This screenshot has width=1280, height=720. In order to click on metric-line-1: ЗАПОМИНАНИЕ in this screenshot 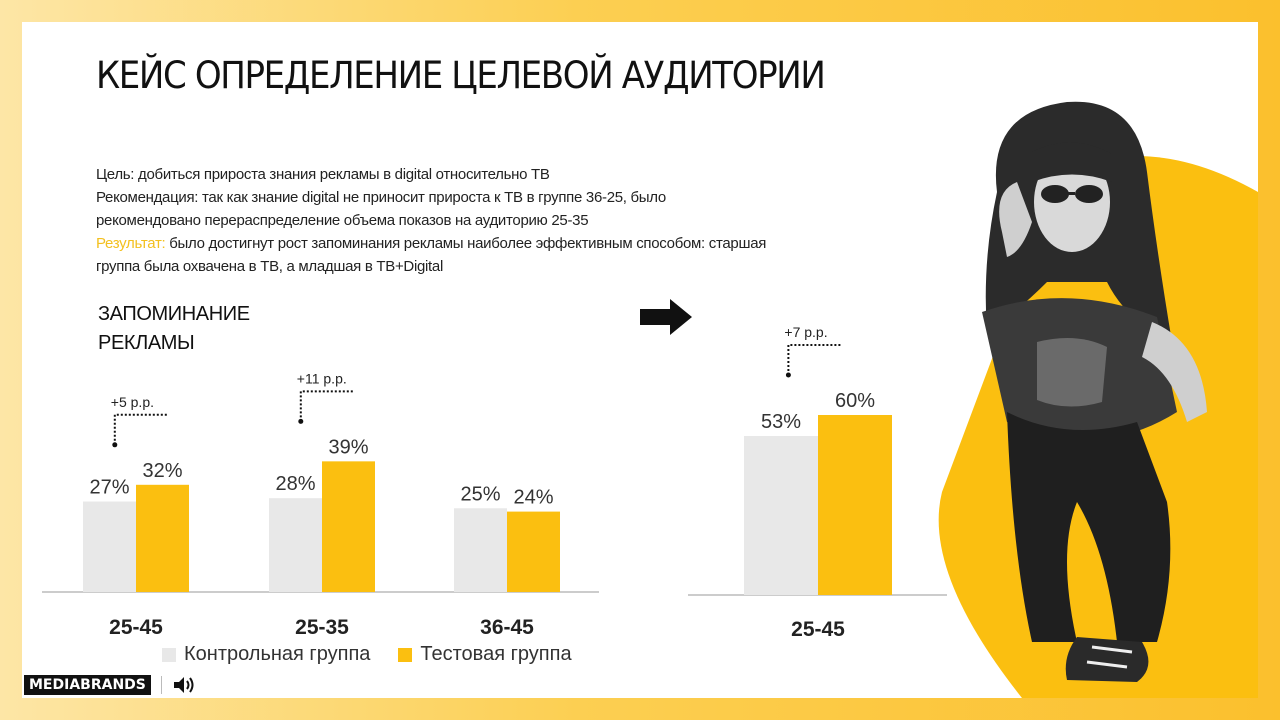, I will do `click(174, 314)`.